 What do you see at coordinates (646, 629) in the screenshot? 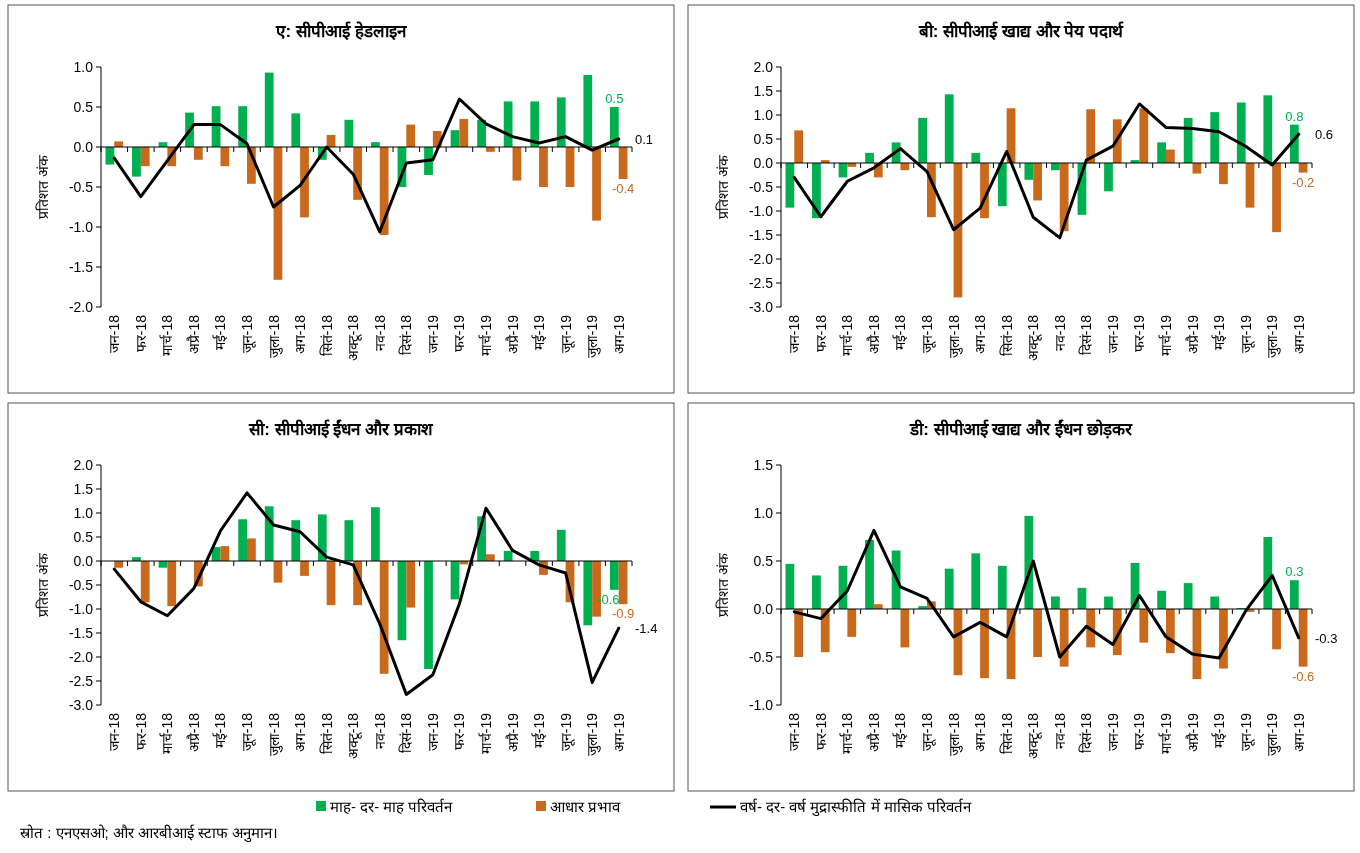
I see `data-label: -1.4` at bounding box center [646, 629].